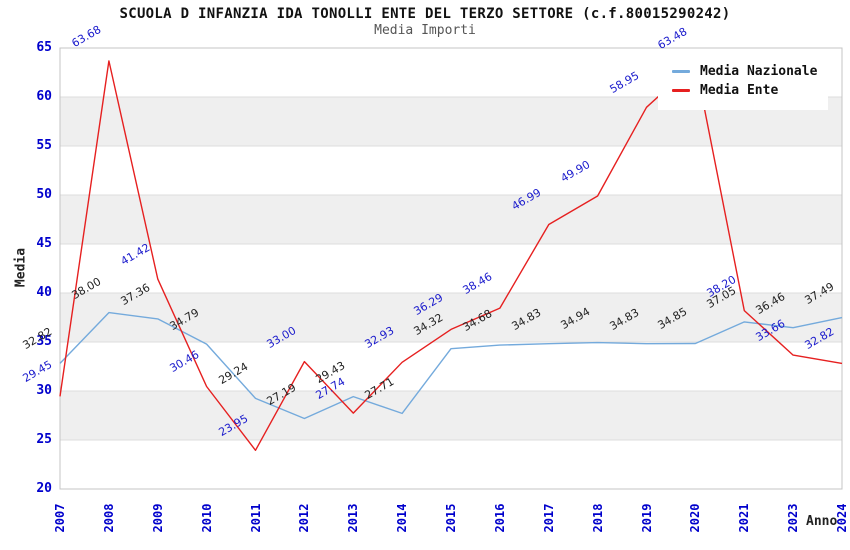  What do you see at coordinates (304, 518) in the screenshot?
I see `x-tick-label: 2012` at bounding box center [304, 518].